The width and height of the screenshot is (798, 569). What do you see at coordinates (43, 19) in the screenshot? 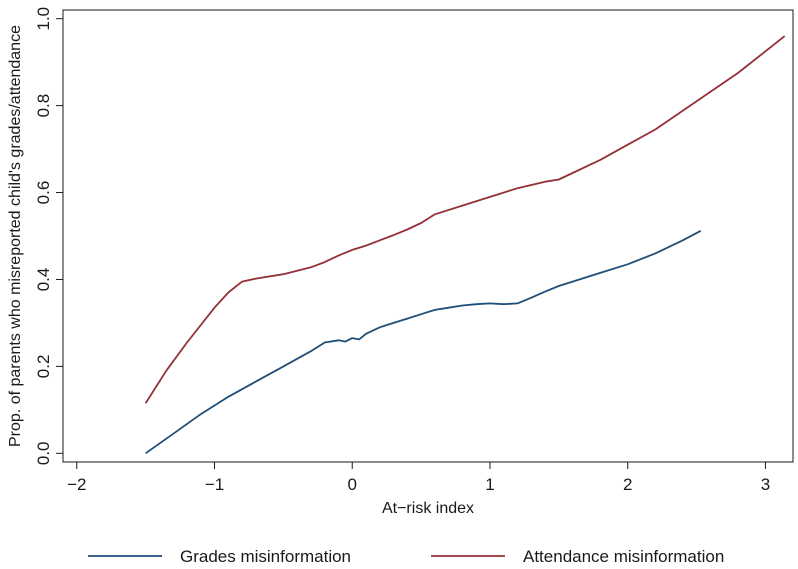
I see `y-tick-label: 1.0` at bounding box center [43, 19].